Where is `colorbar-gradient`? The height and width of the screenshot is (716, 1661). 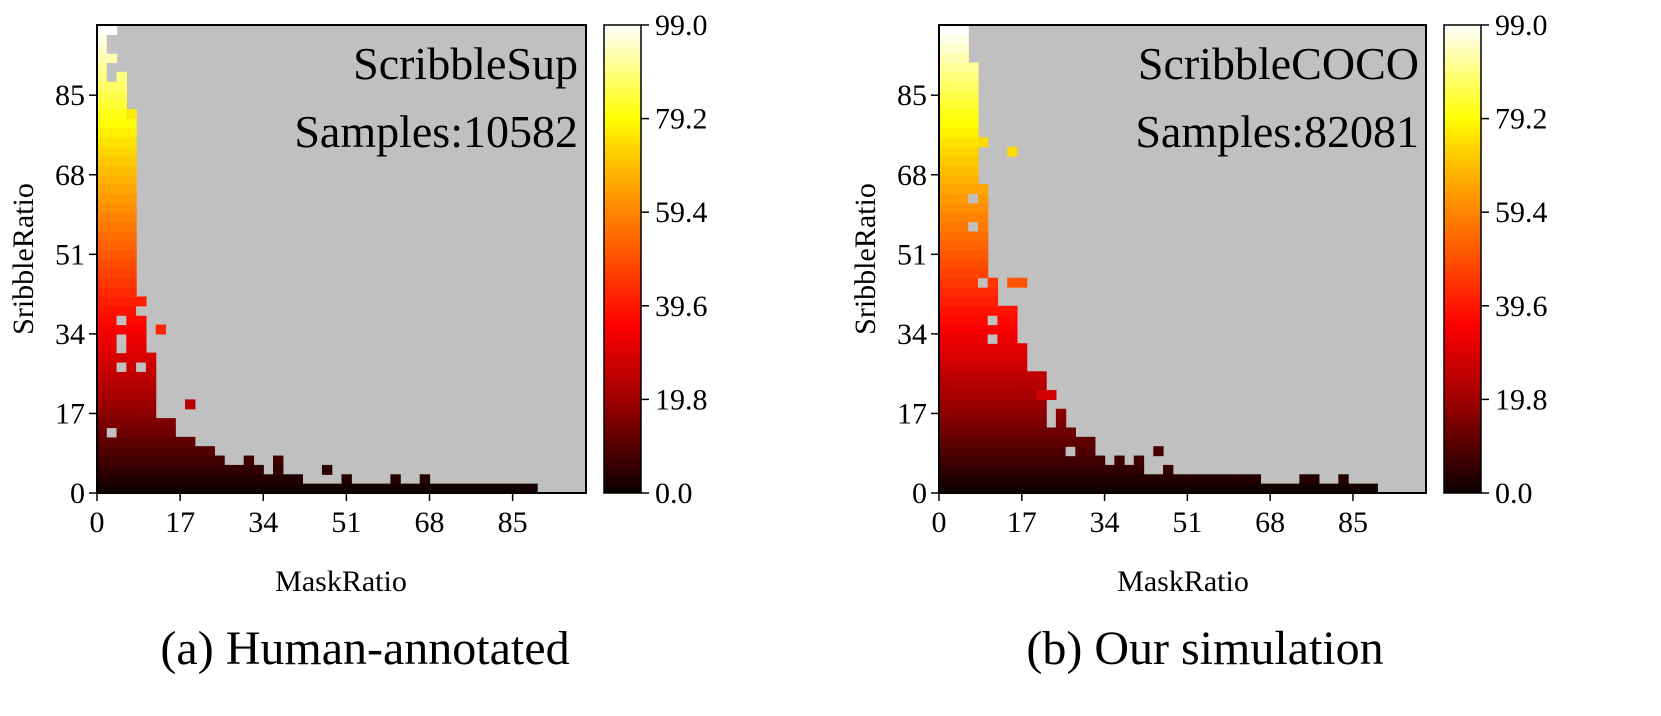
colorbar-gradient is located at coordinates (1462, 259).